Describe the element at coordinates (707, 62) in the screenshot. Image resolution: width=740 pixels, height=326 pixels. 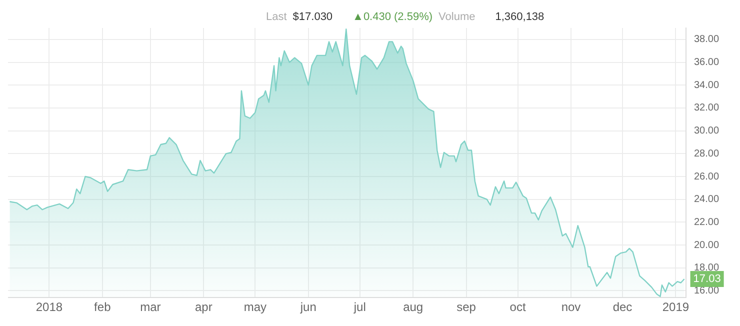
I see `y-tick-label: 36.00` at that location.